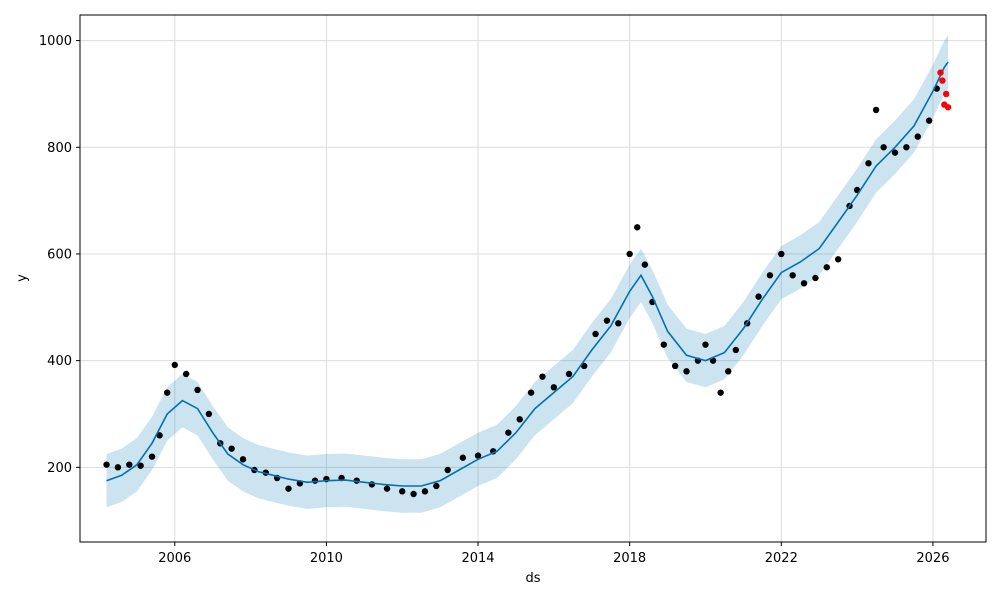 This screenshot has height=604, width=1000. What do you see at coordinates (59, 361) in the screenshot?
I see `y-tick-label: 400` at bounding box center [59, 361].